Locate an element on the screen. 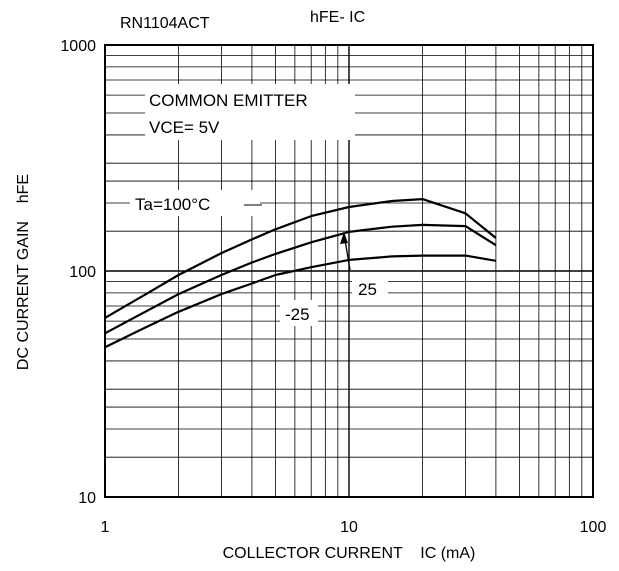  x-axis-label: COLLECTOR CURRENT IC (mA) is located at coordinates (349, 553).